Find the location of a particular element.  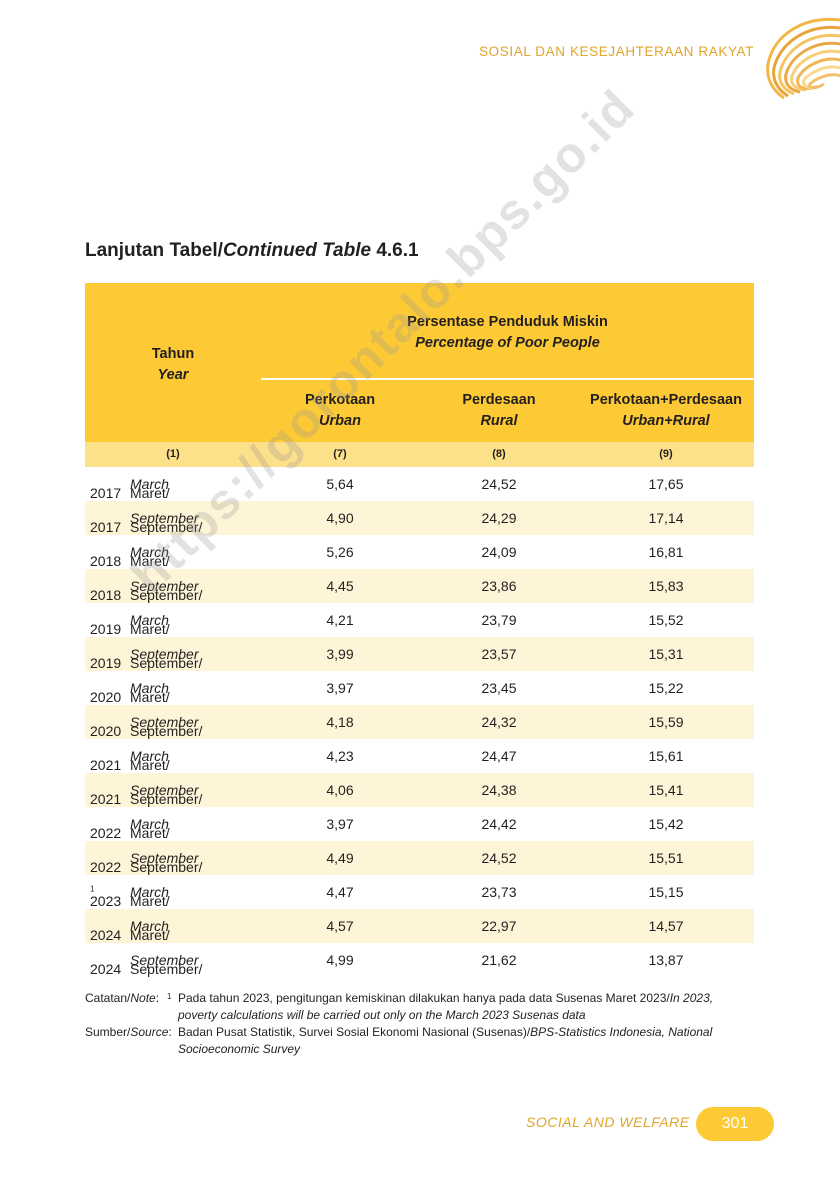

running-header: SOSIAL DAN KESEJAHTERAAN RAKYAT is located at coordinates (616, 51).